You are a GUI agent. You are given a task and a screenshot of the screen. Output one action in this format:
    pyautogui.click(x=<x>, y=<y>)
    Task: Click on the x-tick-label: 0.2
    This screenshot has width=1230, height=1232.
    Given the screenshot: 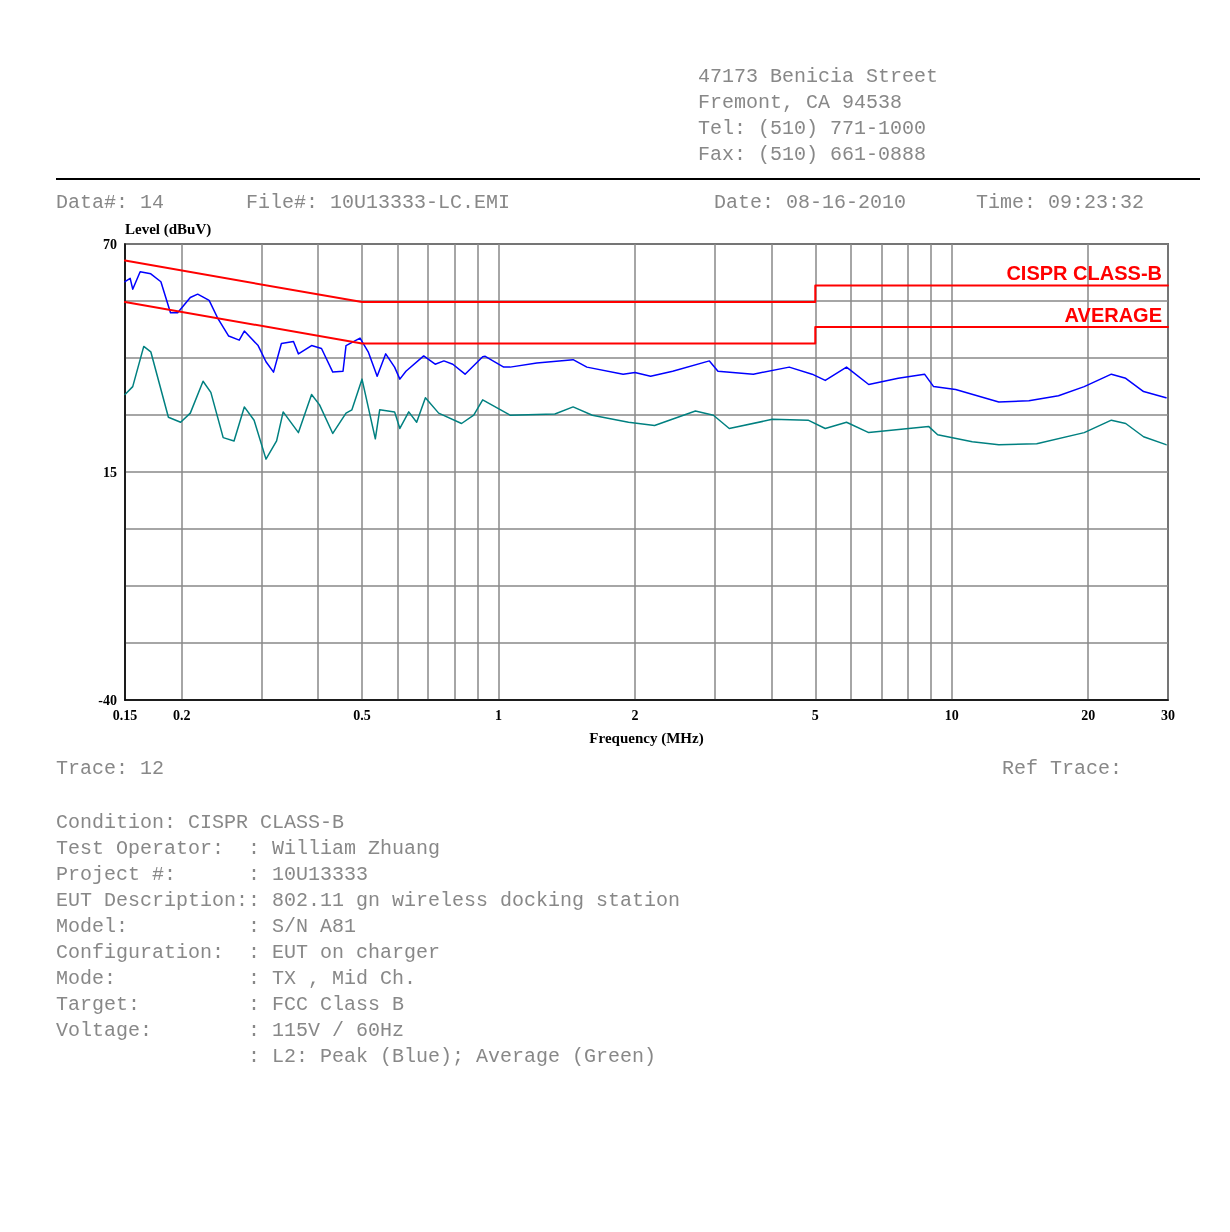 What is the action you would take?
    pyautogui.click(x=181, y=715)
    